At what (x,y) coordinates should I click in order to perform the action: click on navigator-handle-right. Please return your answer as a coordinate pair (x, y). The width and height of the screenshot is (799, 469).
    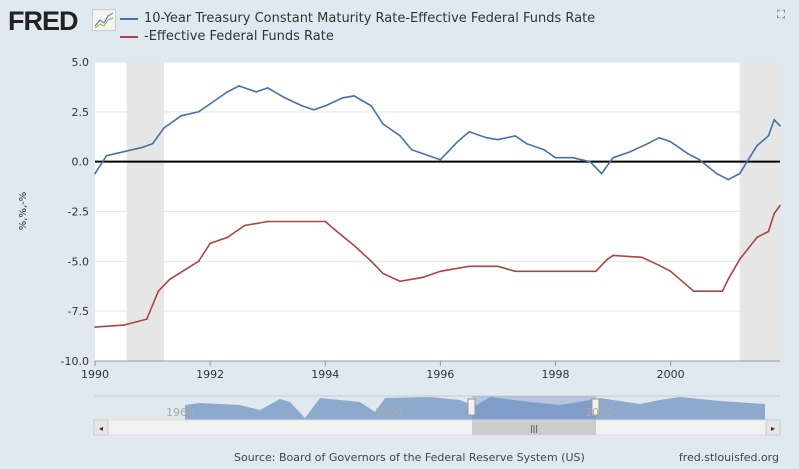
    Looking at the image, I should click on (595, 407).